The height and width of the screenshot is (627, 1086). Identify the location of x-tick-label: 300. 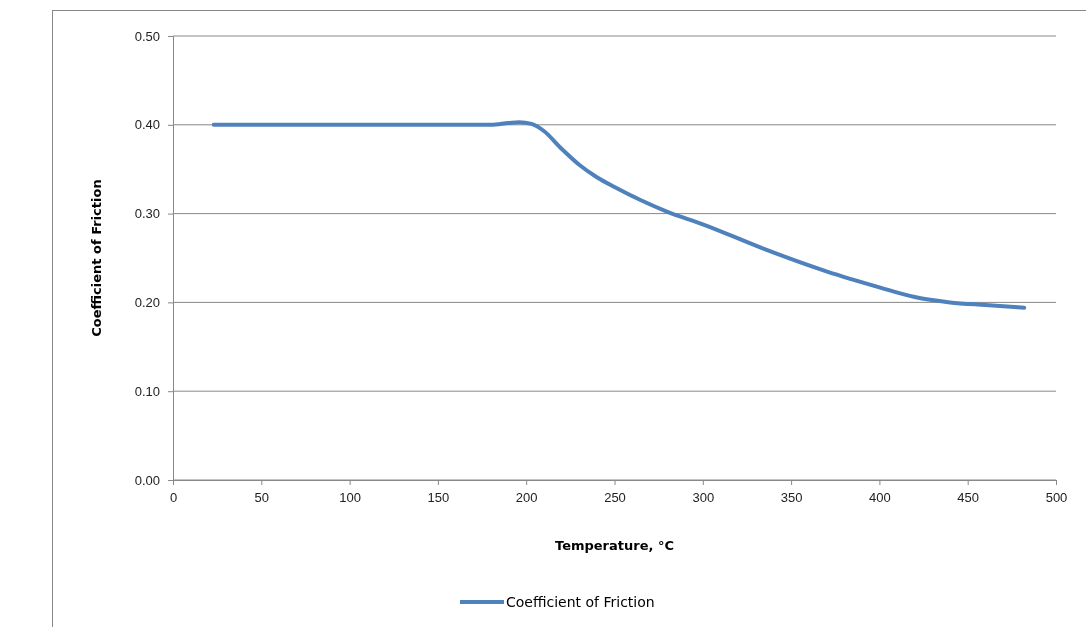
(703, 498).